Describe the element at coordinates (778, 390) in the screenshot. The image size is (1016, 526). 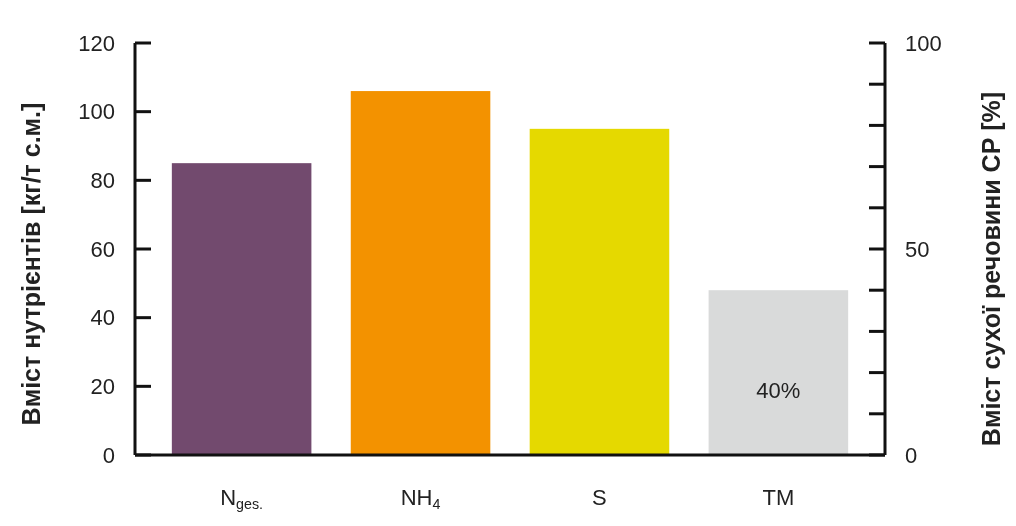
I see `data-label: 40%` at that location.